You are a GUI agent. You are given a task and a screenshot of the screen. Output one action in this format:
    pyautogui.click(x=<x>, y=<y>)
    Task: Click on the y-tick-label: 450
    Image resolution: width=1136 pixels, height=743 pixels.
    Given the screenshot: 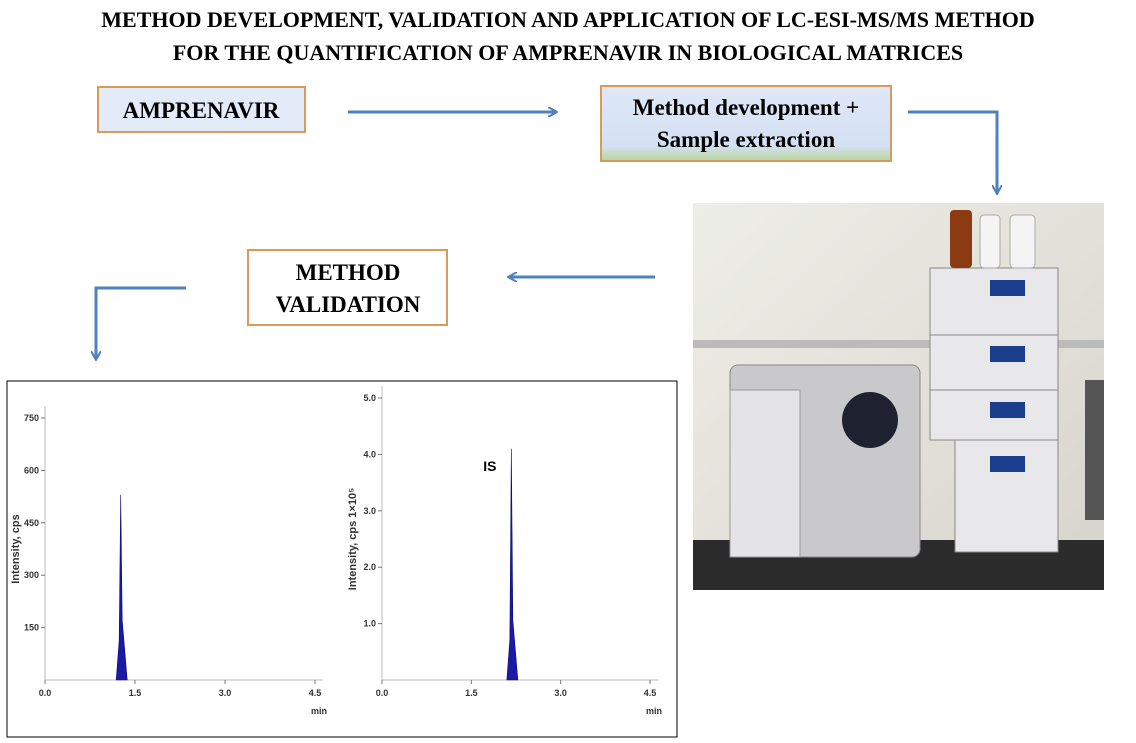 What is the action you would take?
    pyautogui.click(x=31, y=523)
    